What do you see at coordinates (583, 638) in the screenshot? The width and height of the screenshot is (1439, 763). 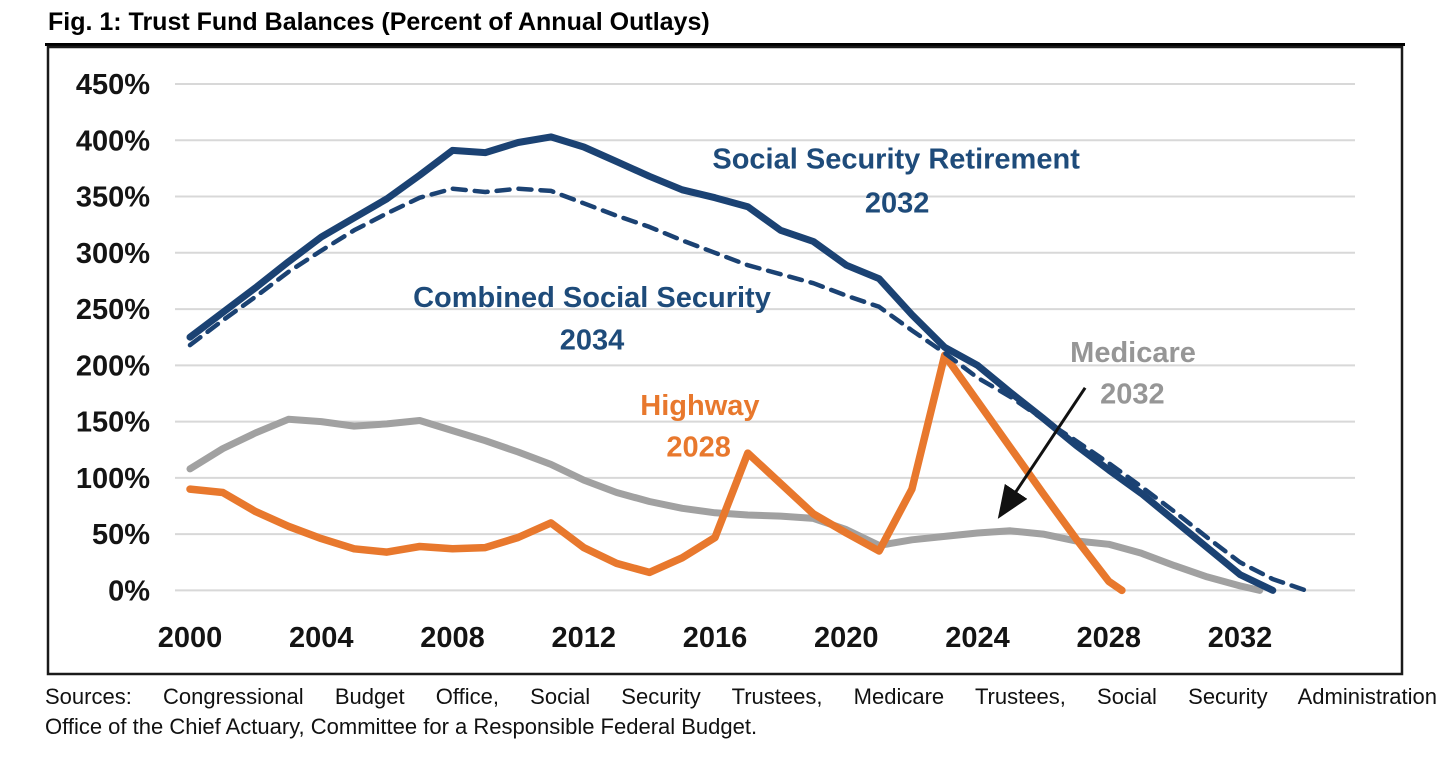 I see `x-tick-label: 2012` at bounding box center [583, 638].